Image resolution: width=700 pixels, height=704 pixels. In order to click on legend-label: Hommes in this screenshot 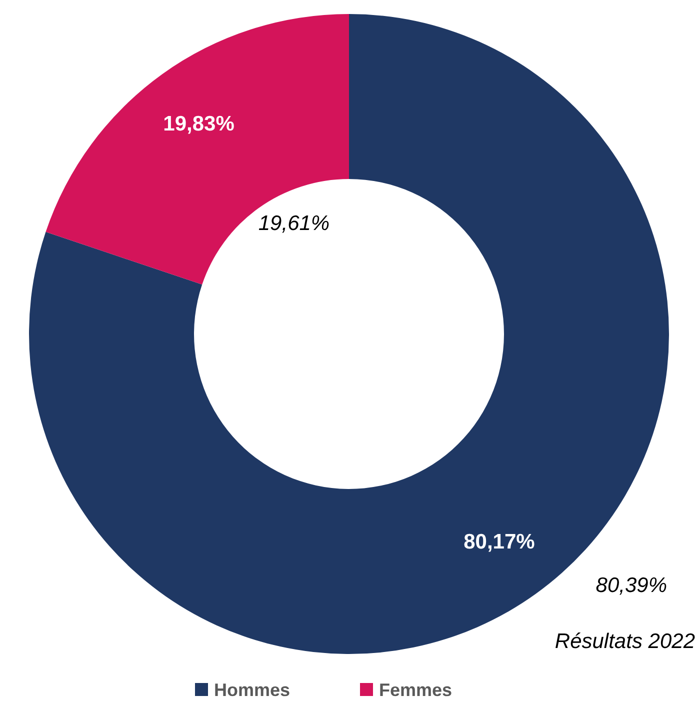, I will do `click(252, 690)`.